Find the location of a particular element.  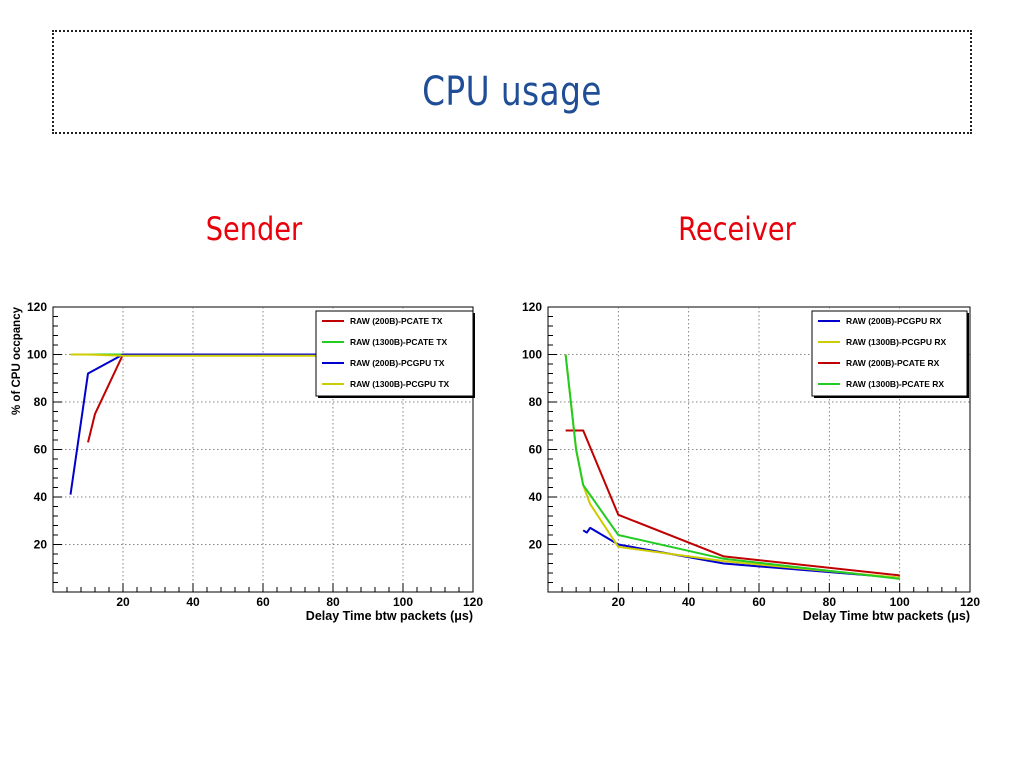

legend-label: RAW (1300B)-PCGPU TX is located at coordinates (400, 384).